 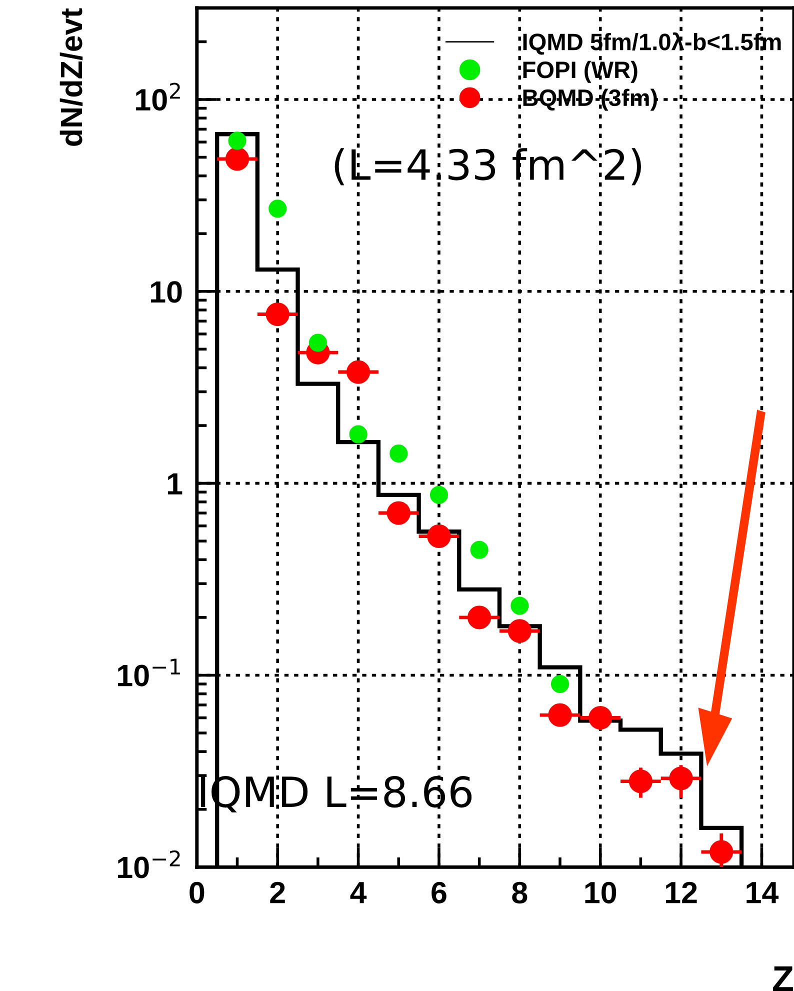 What do you see at coordinates (439, 893) in the screenshot?
I see `x-tick-label: 6` at bounding box center [439, 893].